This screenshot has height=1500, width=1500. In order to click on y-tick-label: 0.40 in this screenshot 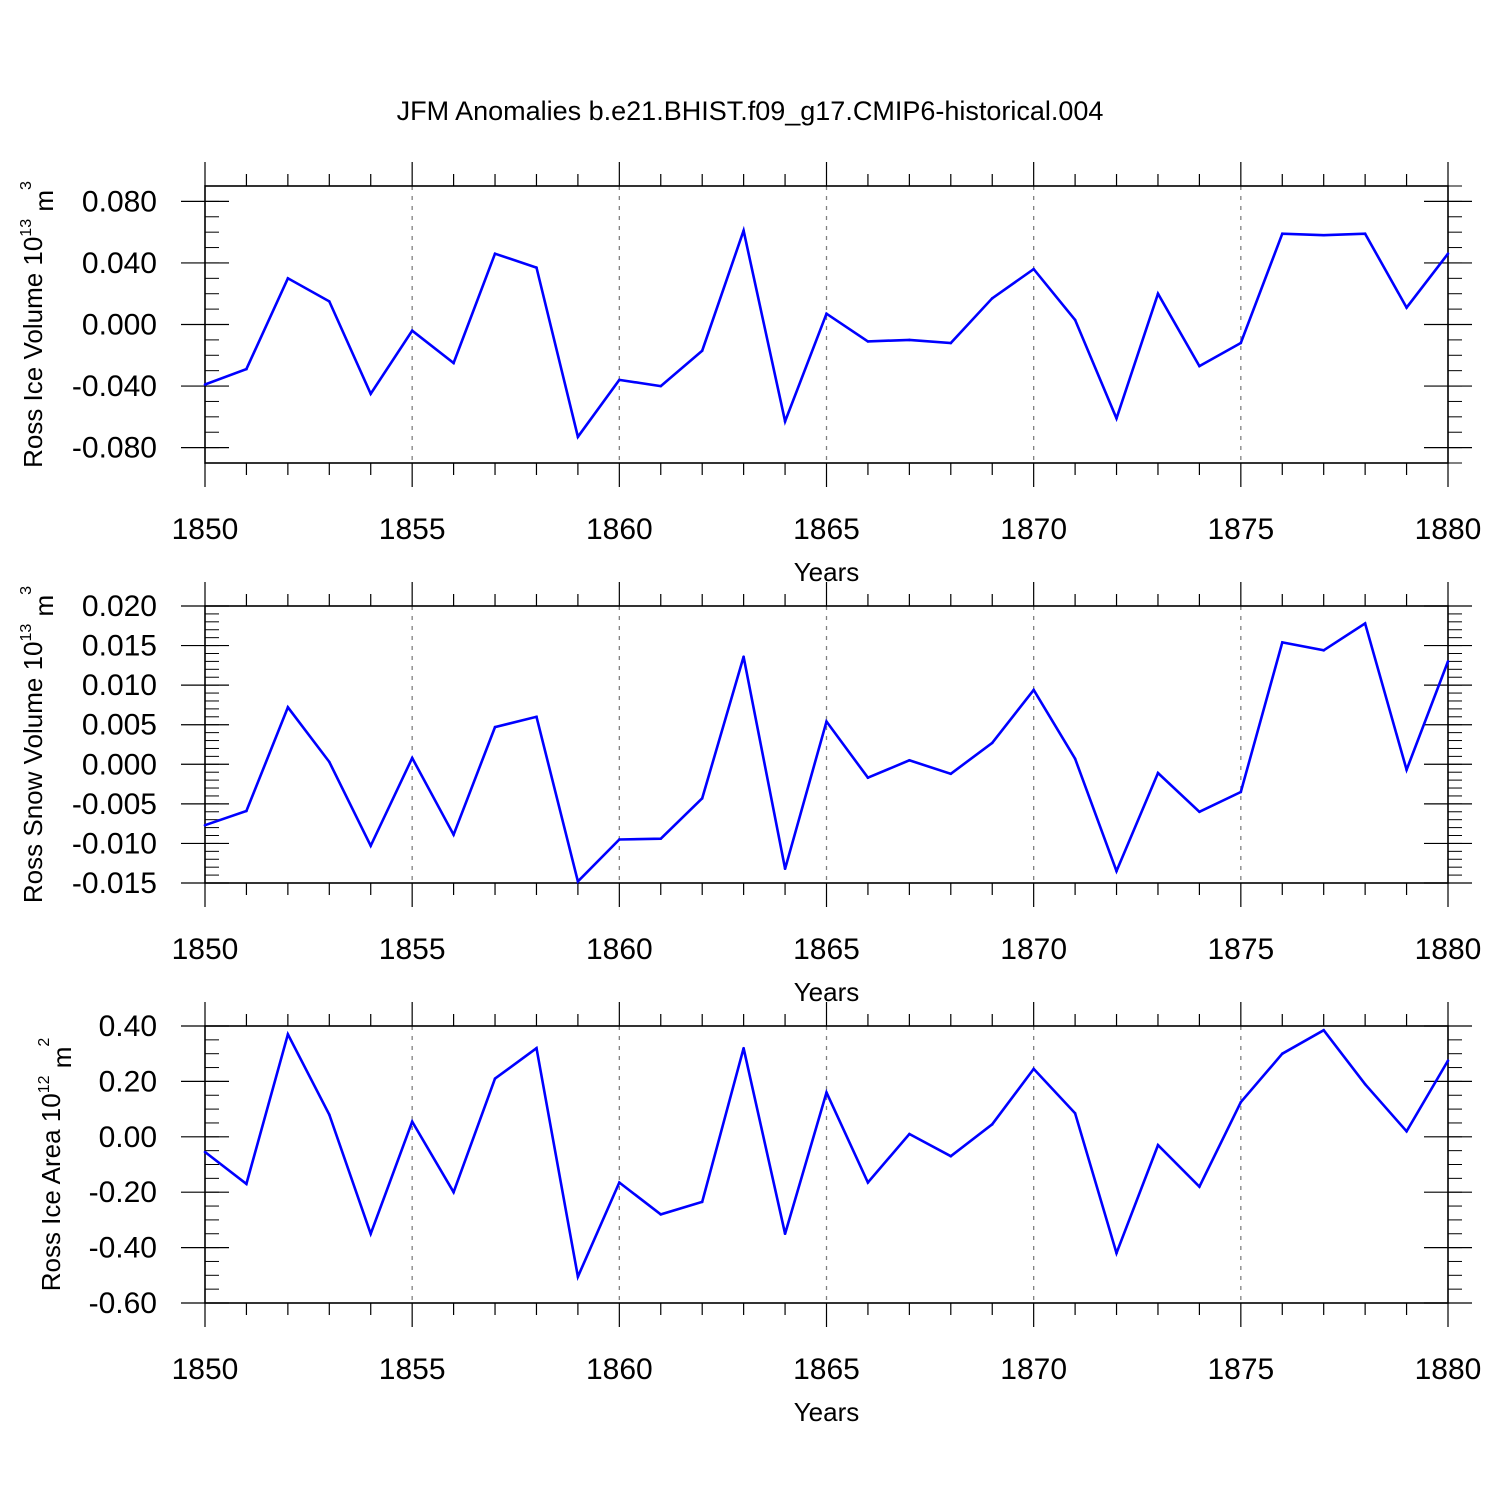, I will do `click(128, 1026)`.